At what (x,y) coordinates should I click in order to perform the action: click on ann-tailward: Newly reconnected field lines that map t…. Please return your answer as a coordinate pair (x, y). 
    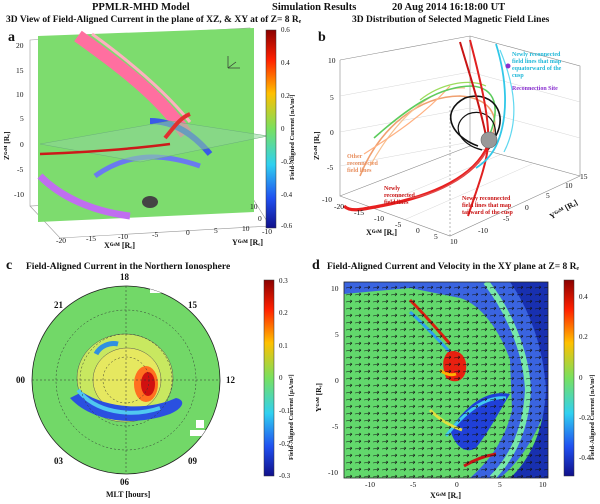
    Looking at the image, I should click on (487, 206).